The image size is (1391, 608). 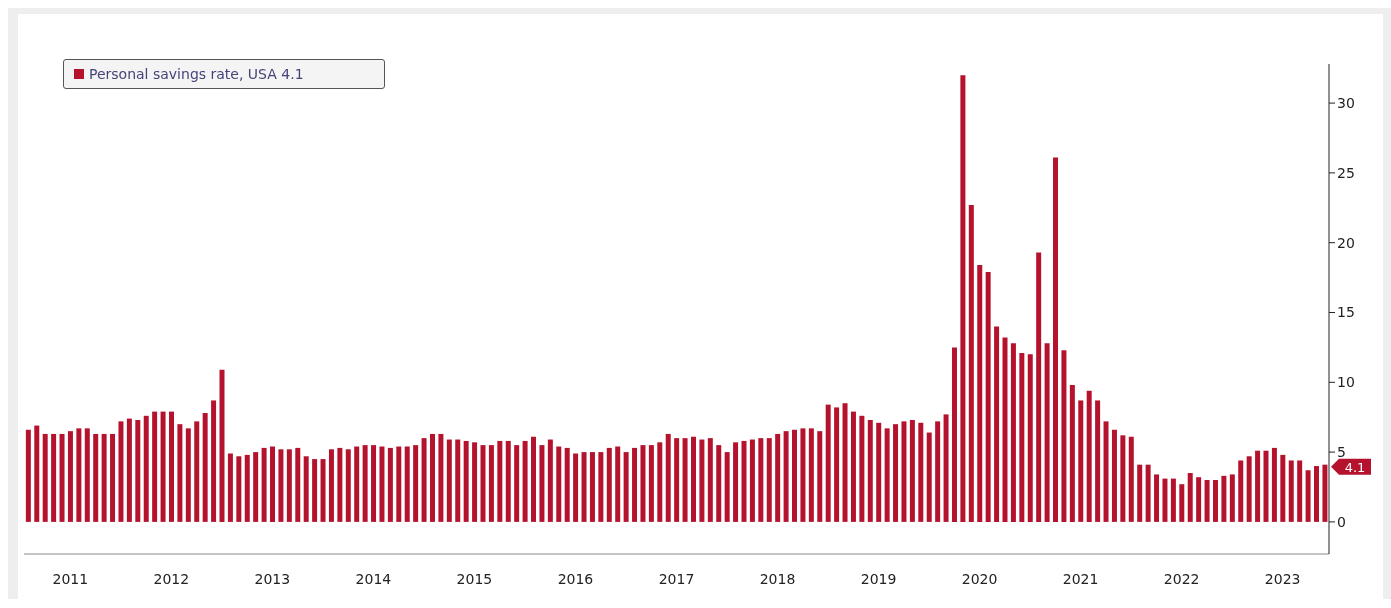 I want to click on x-tick-label: 2020, so click(x=979, y=579).